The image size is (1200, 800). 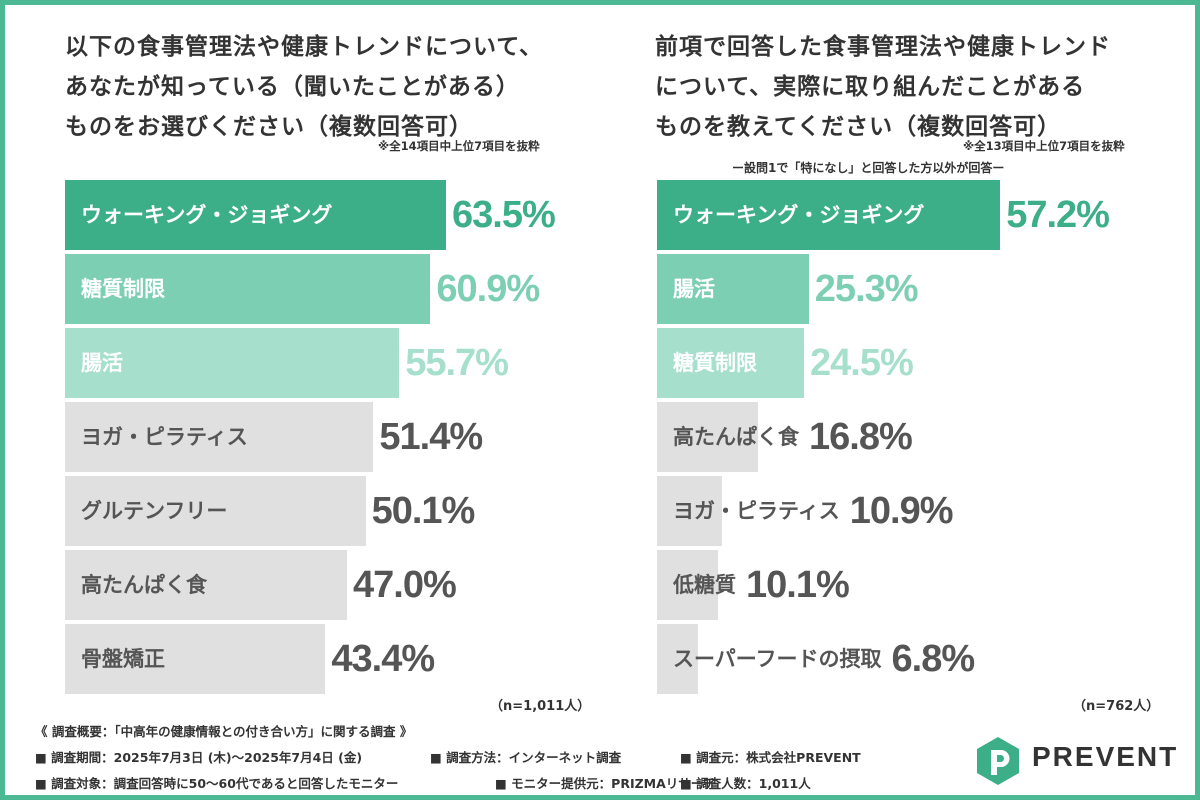 I want to click on bar-value-1: 63.5%, so click(x=504, y=215).